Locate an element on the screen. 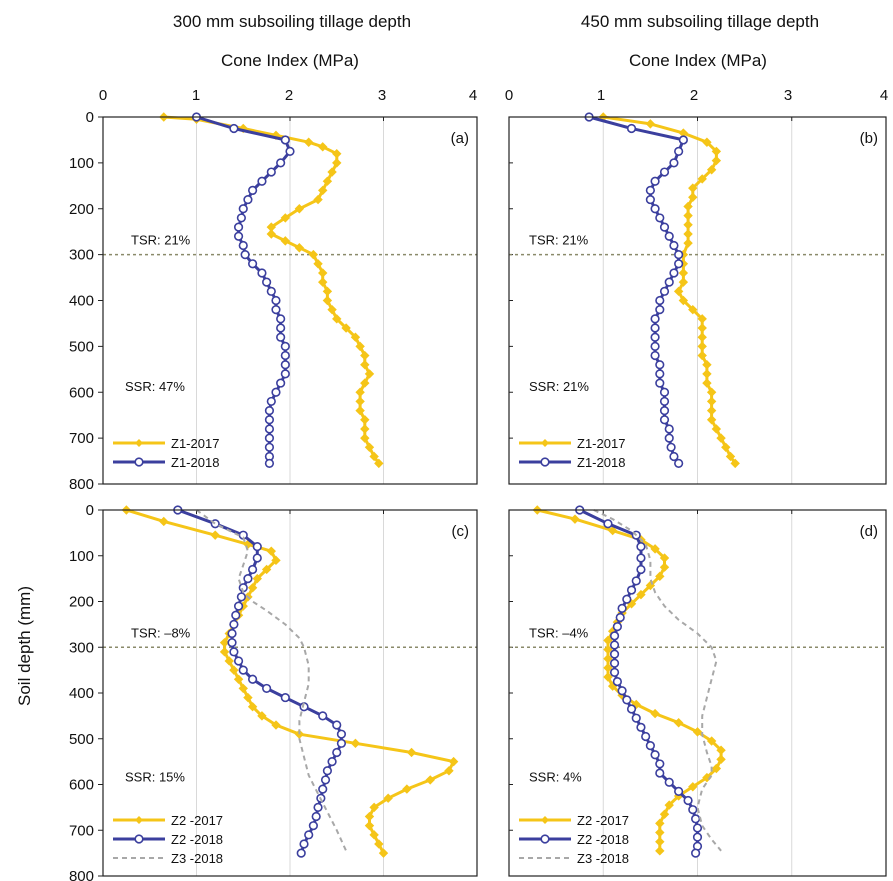 Image resolution: width=893 pixels, height=881 pixels. y-tick-label: 600 is located at coordinates (81, 392).